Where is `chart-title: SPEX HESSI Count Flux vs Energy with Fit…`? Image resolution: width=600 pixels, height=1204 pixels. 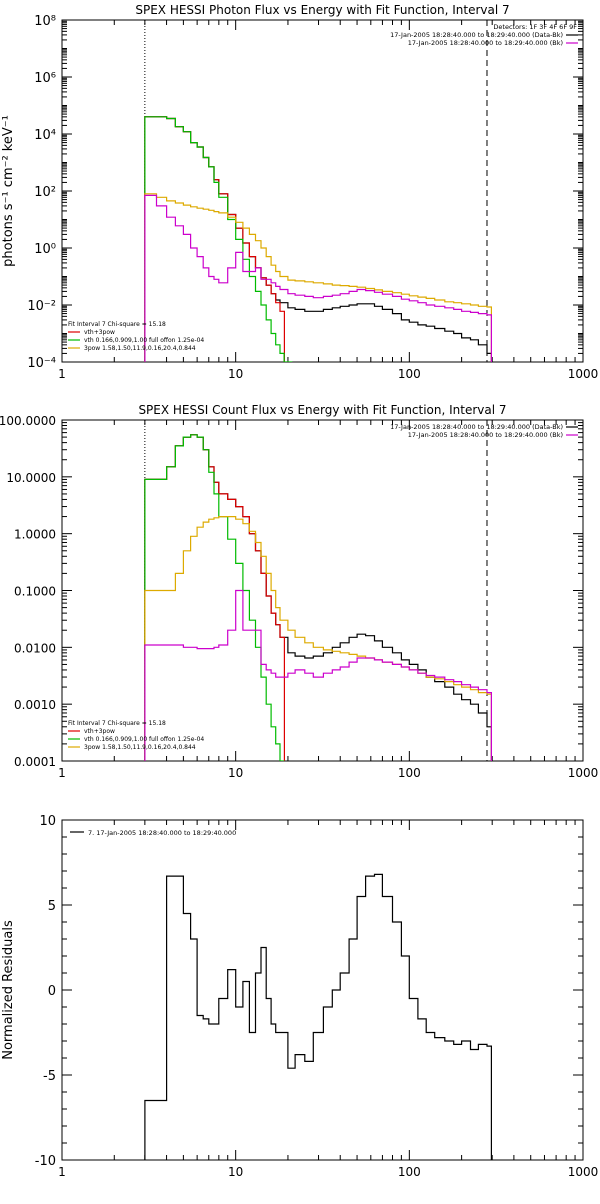 chart-title: SPEX HESSI Count Flux vs Energy with Fit… is located at coordinates (322, 410).